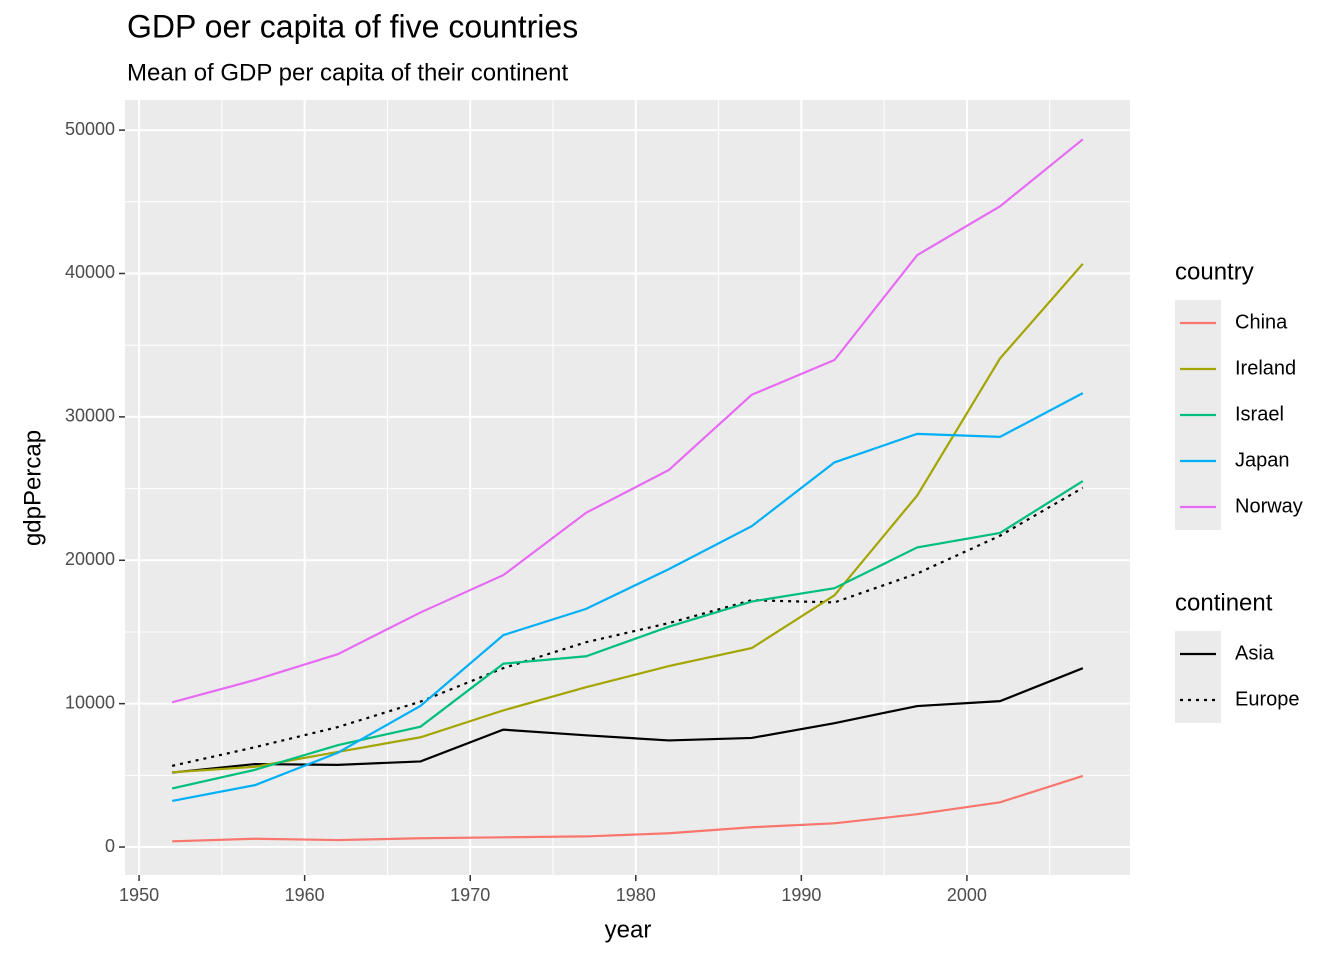 The width and height of the screenshot is (1344, 960). Describe the element at coordinates (139, 895) in the screenshot. I see `x-tick-label: 1950` at that location.